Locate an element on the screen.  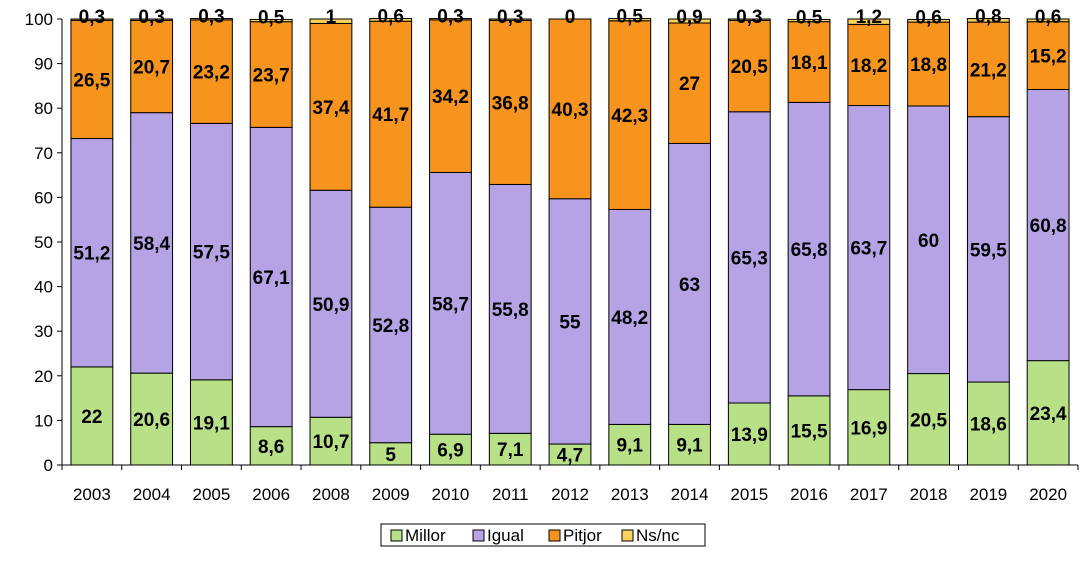
data-label: 23,7 is located at coordinates (271, 76).